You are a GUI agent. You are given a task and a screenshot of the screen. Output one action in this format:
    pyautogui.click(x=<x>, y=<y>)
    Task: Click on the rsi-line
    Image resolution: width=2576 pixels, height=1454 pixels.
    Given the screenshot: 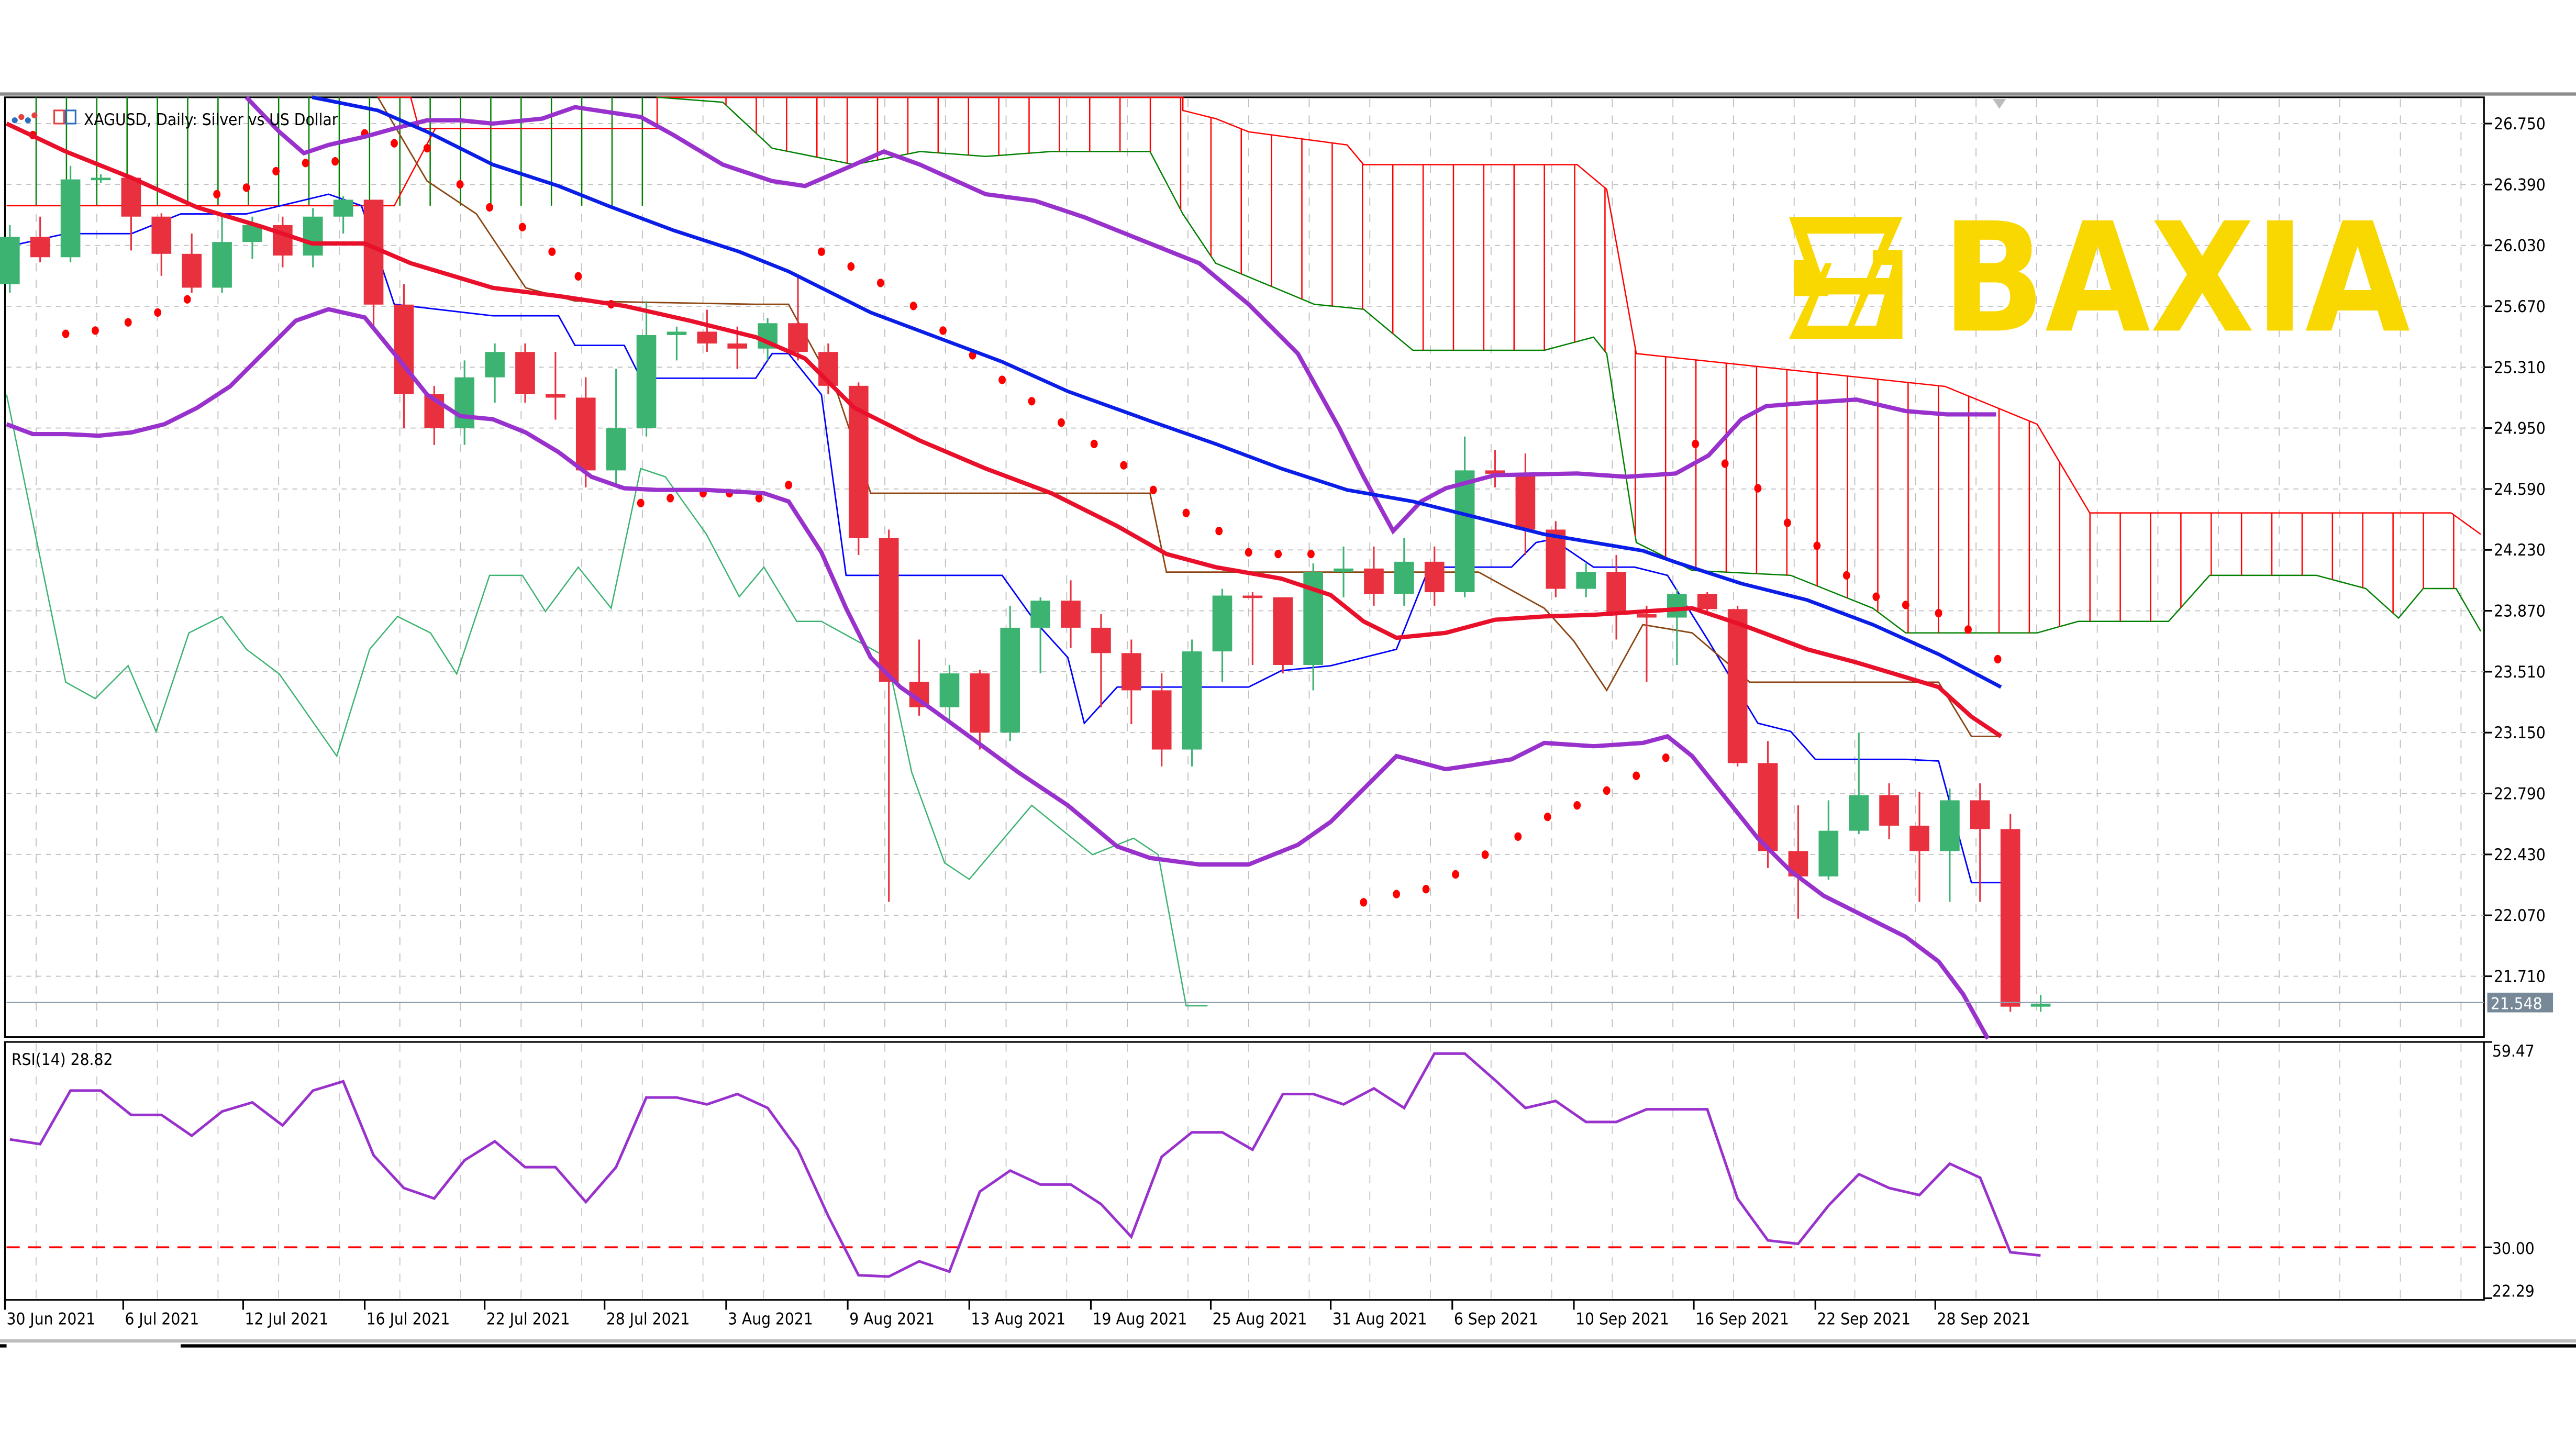 What is the action you would take?
    pyautogui.click(x=1025, y=1165)
    